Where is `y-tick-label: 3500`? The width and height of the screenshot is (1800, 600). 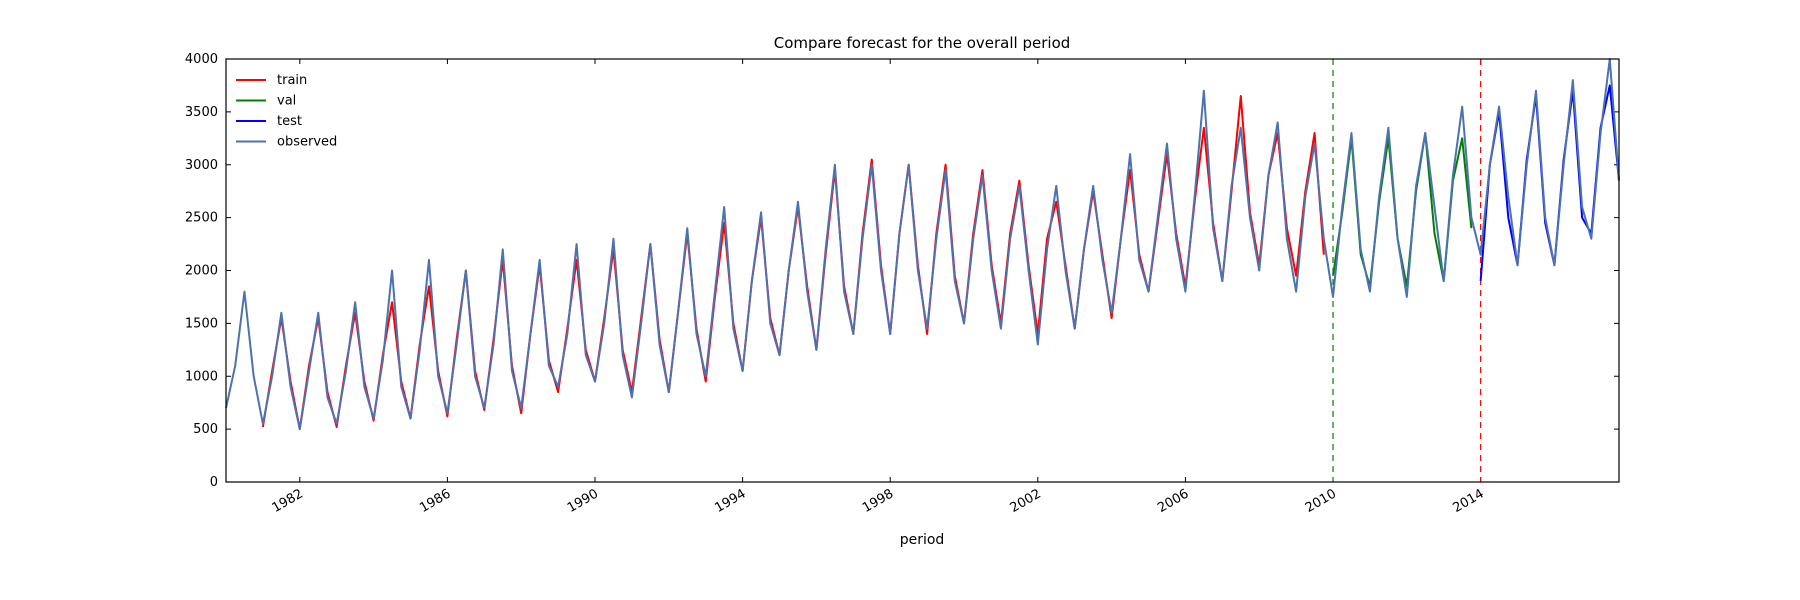
y-tick-label: 3500 is located at coordinates (201, 112).